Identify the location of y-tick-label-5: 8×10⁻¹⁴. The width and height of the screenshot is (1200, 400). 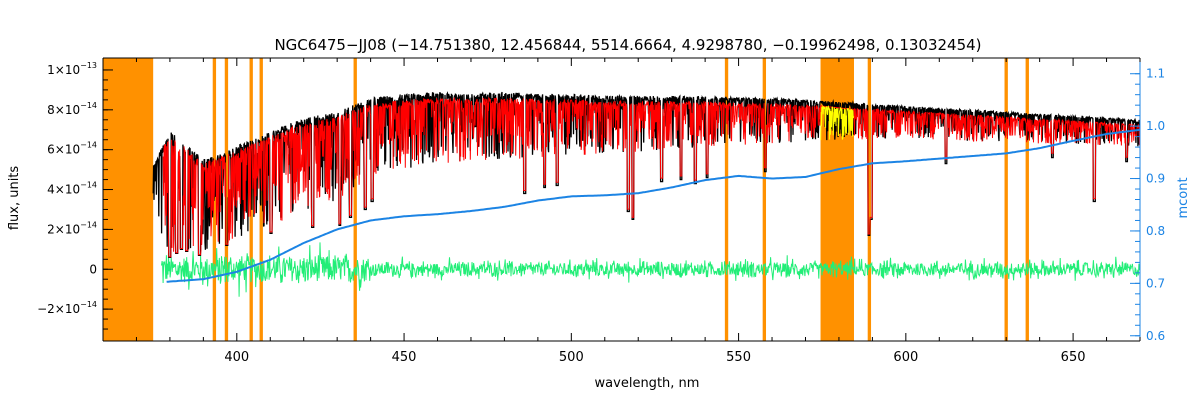
(72, 109).